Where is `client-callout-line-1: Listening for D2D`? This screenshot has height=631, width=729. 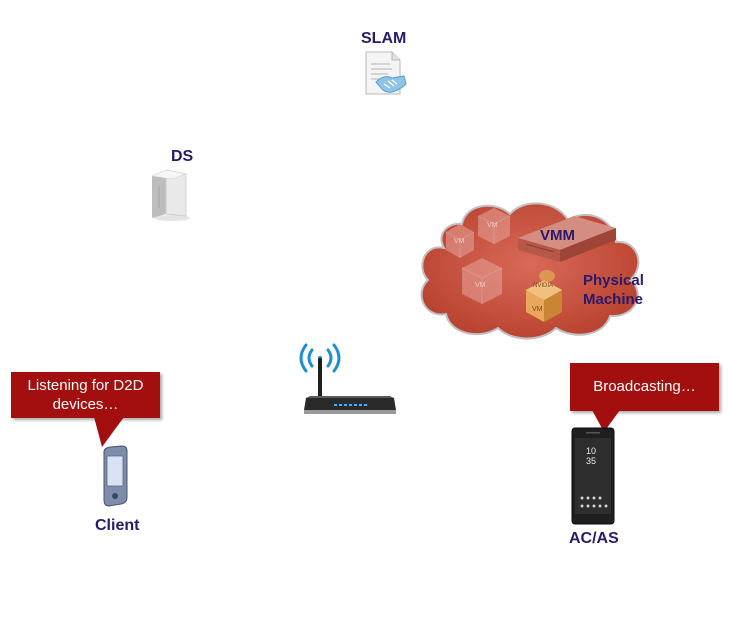
client-callout-line-1: Listening for D2D is located at coordinates (85, 385).